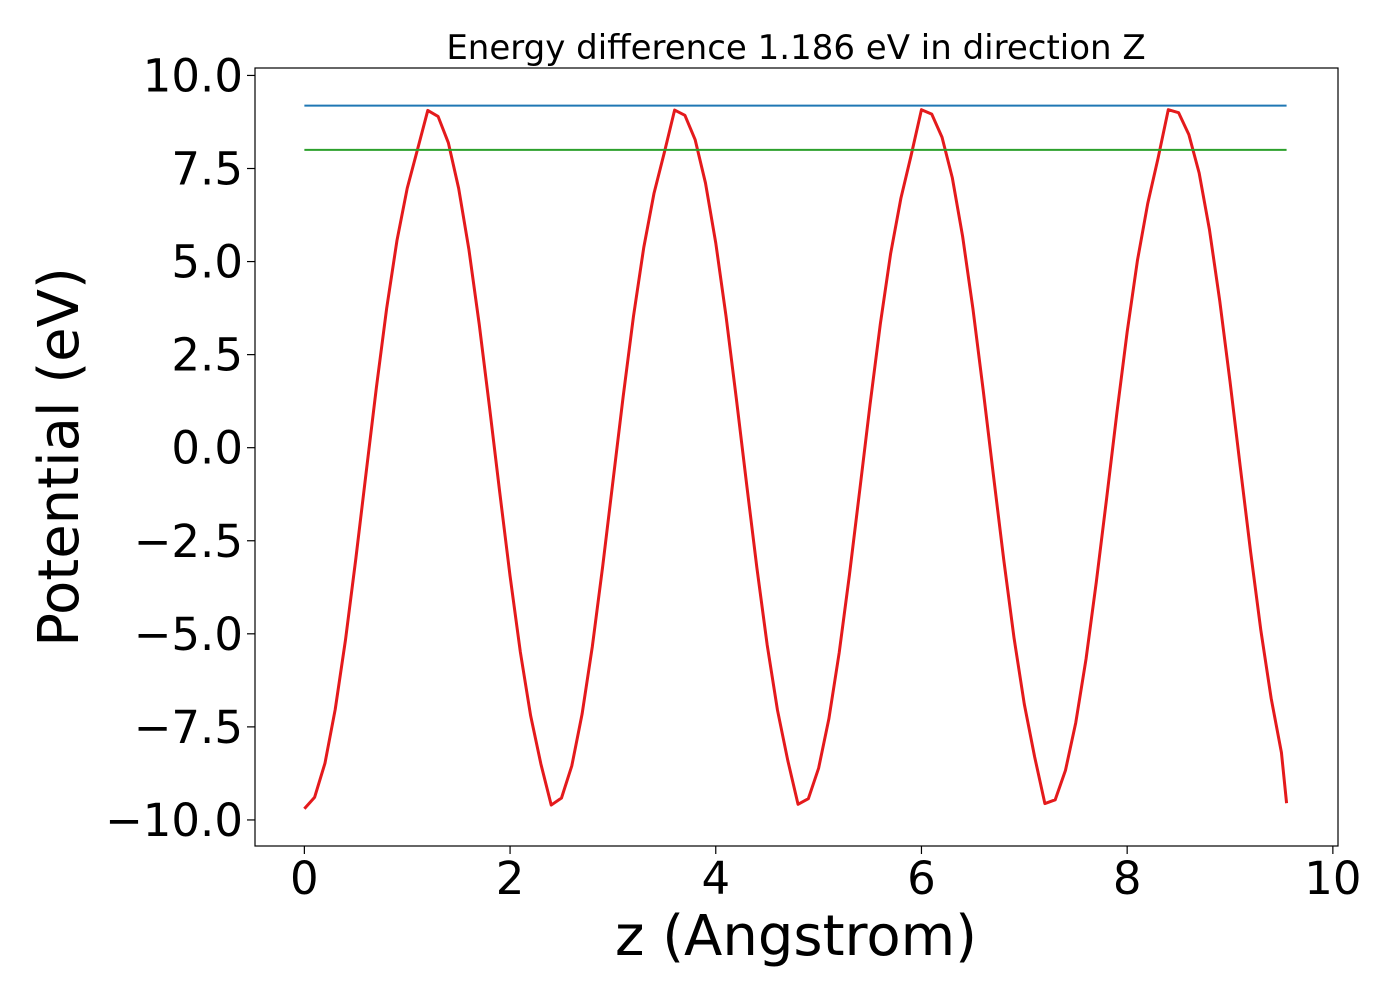 Image resolution: width=1400 pixels, height=1000 pixels. What do you see at coordinates (510, 878) in the screenshot?
I see `x-tick-label: 2` at bounding box center [510, 878].